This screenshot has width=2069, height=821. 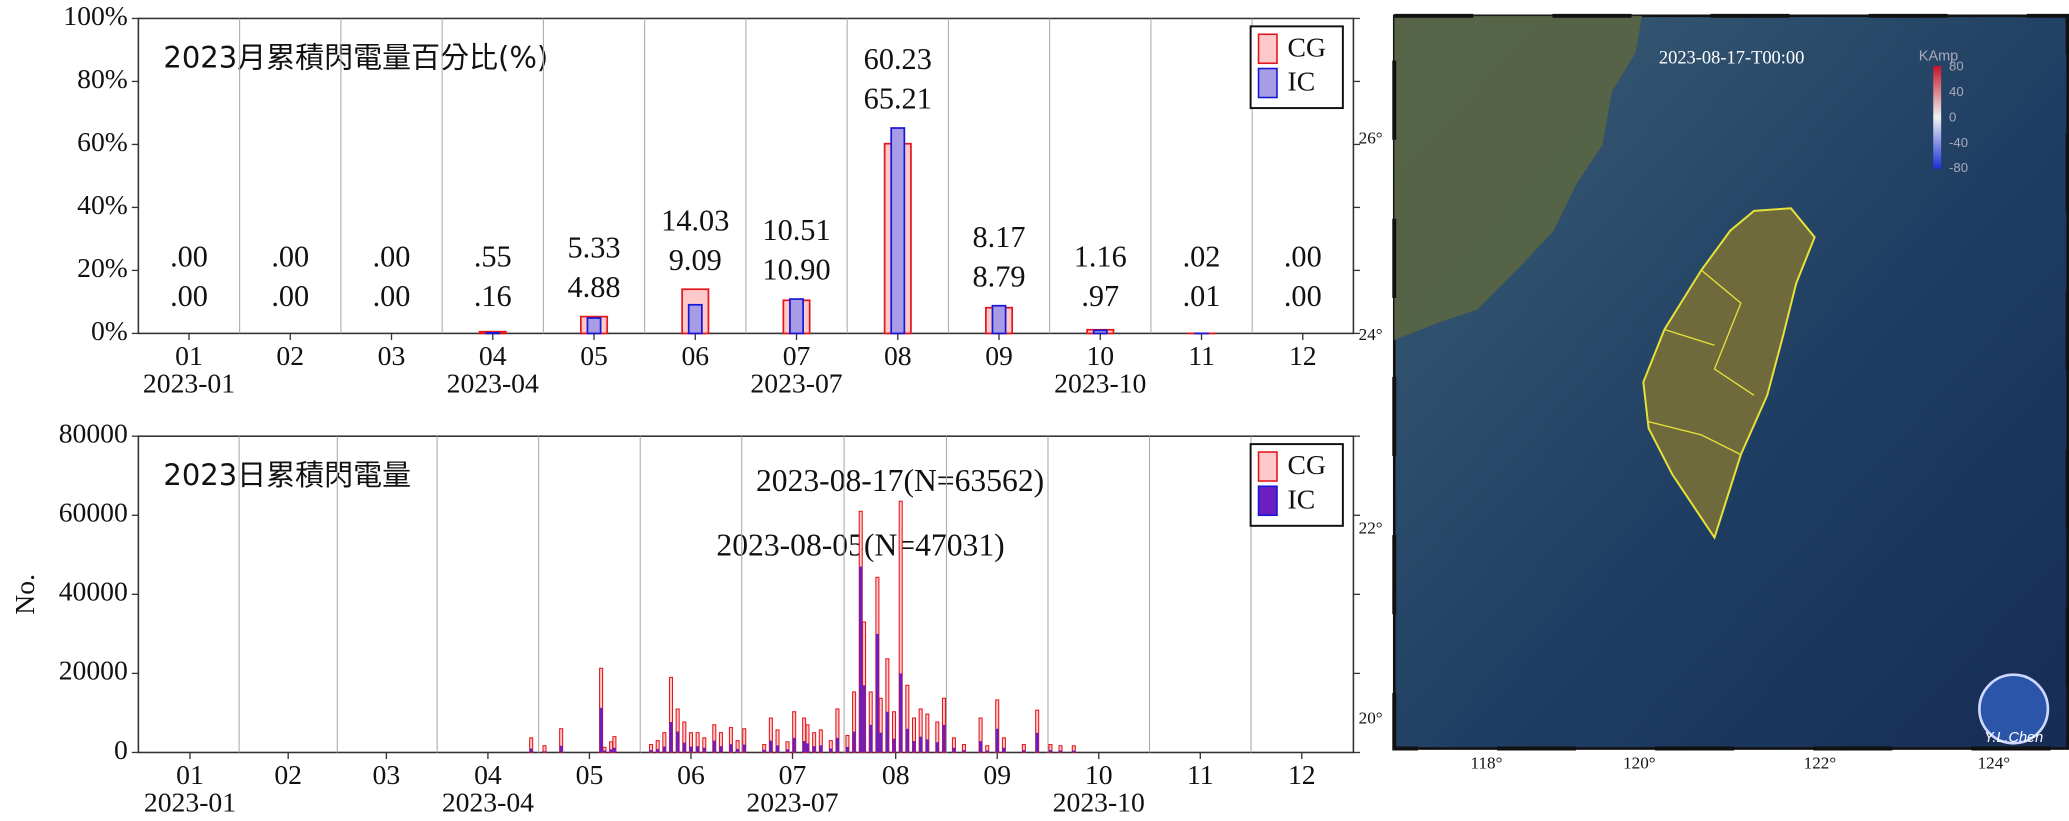 I want to click on x-tick-label: 01, so click(x=190, y=774).